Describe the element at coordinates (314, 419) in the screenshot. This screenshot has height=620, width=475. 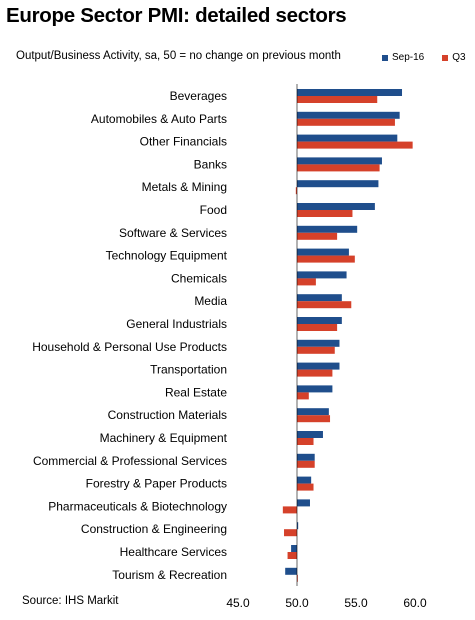
I see `bar-q3-construction-materials` at that location.